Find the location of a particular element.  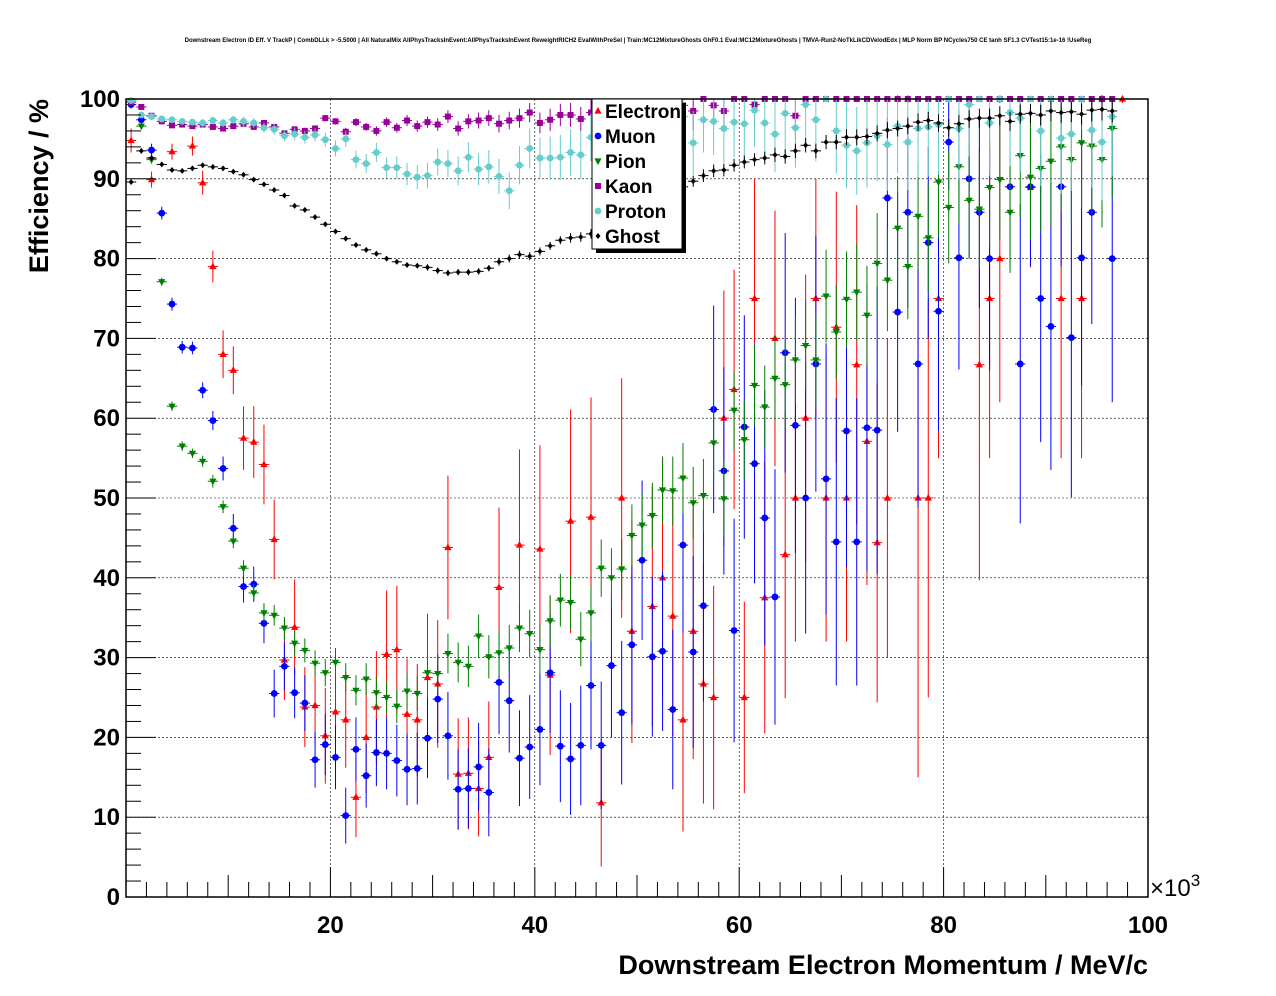

legend-entry-kaon: Kaon is located at coordinates (624, 187).